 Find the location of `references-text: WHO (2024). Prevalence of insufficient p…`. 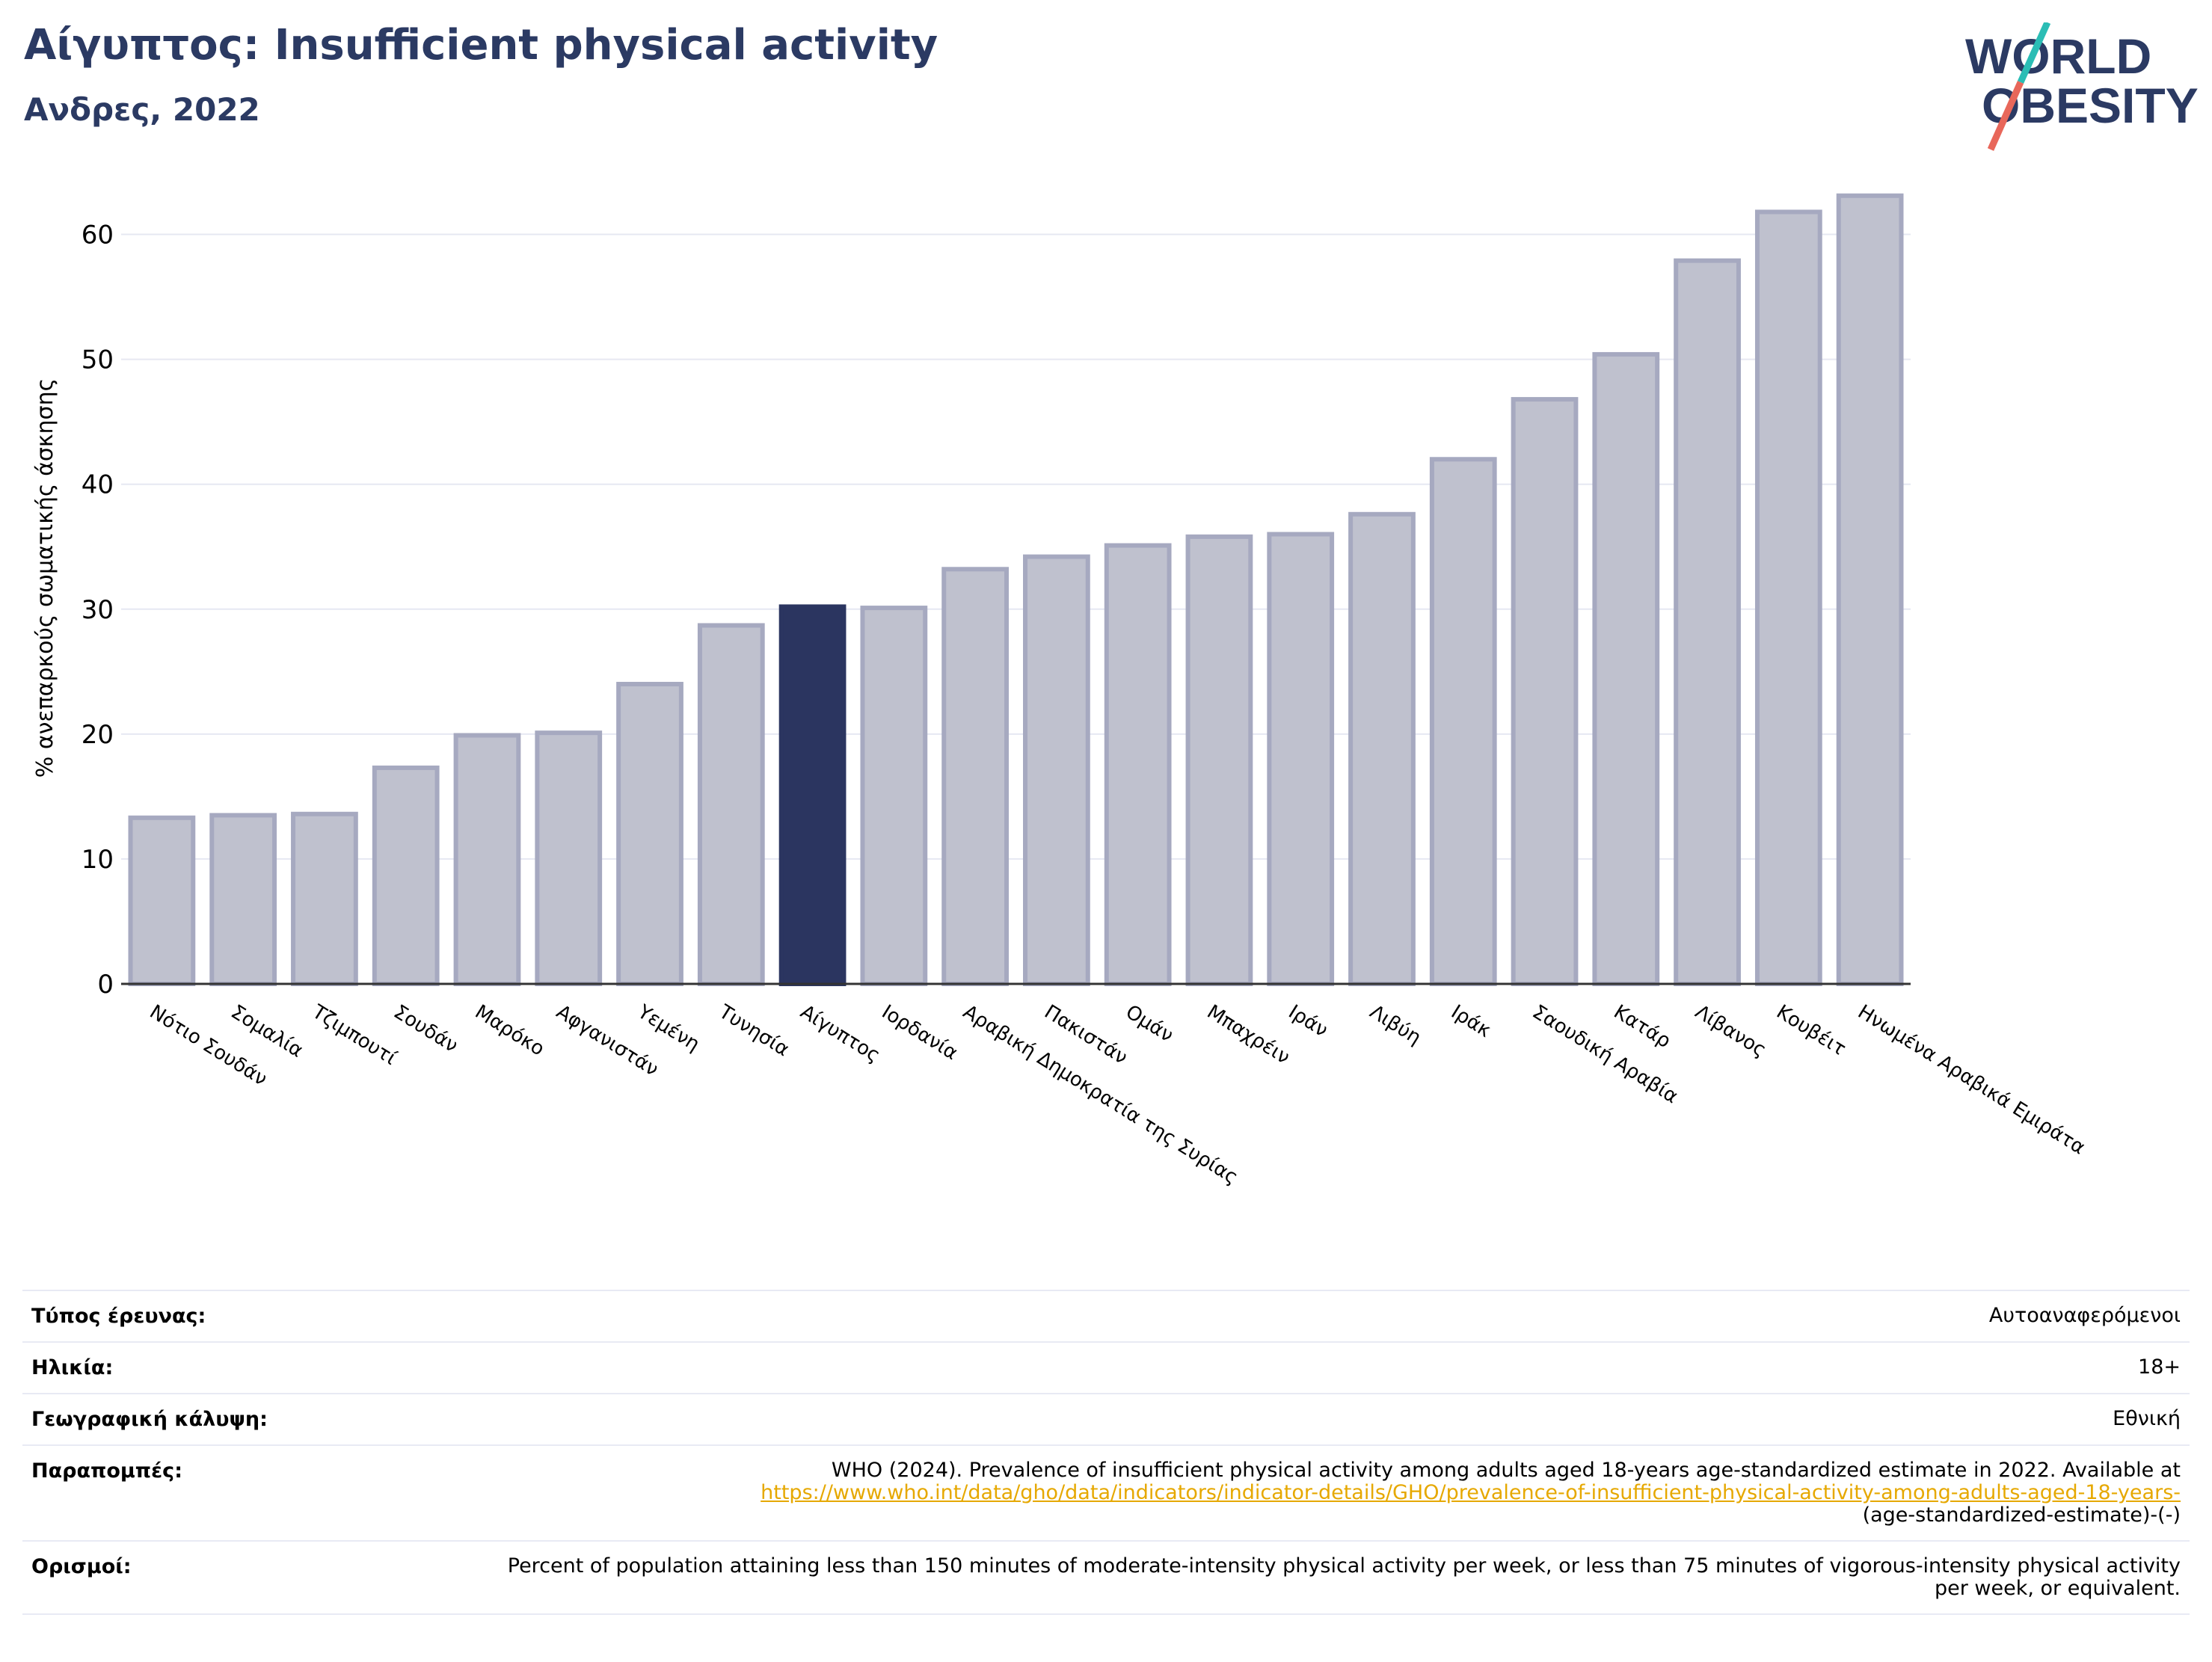

references-text: WHO (2024). Prevalence of insufficient p… is located at coordinates (1506, 1470).